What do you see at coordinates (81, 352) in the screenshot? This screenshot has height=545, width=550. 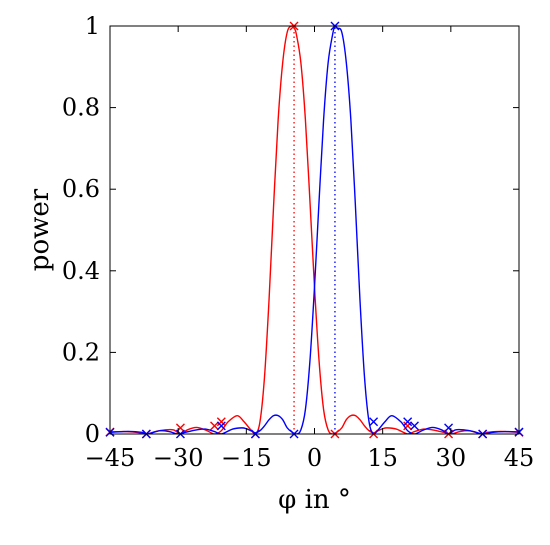 I see `y-tick-label: 0.2` at bounding box center [81, 352].